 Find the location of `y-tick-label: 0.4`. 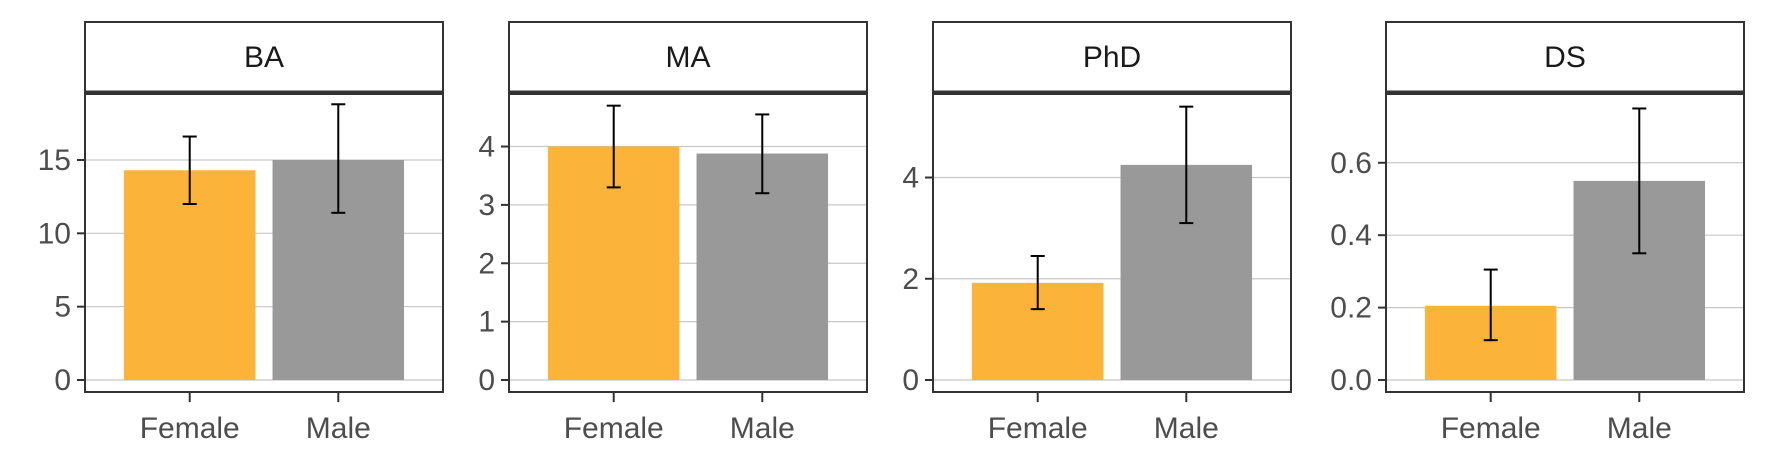

y-tick-label: 0.4 is located at coordinates (1351, 235).